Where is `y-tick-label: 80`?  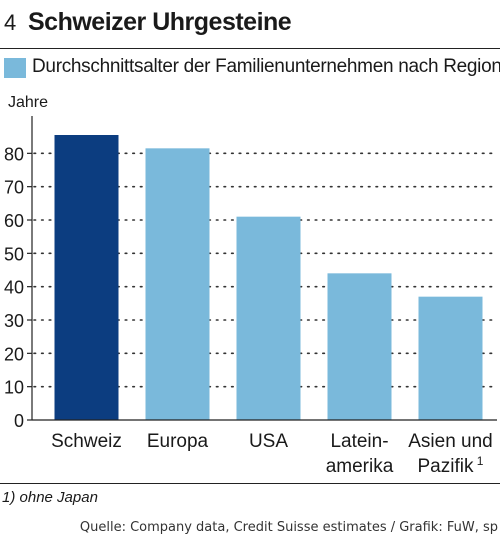 y-tick-label: 80 is located at coordinates (14, 154).